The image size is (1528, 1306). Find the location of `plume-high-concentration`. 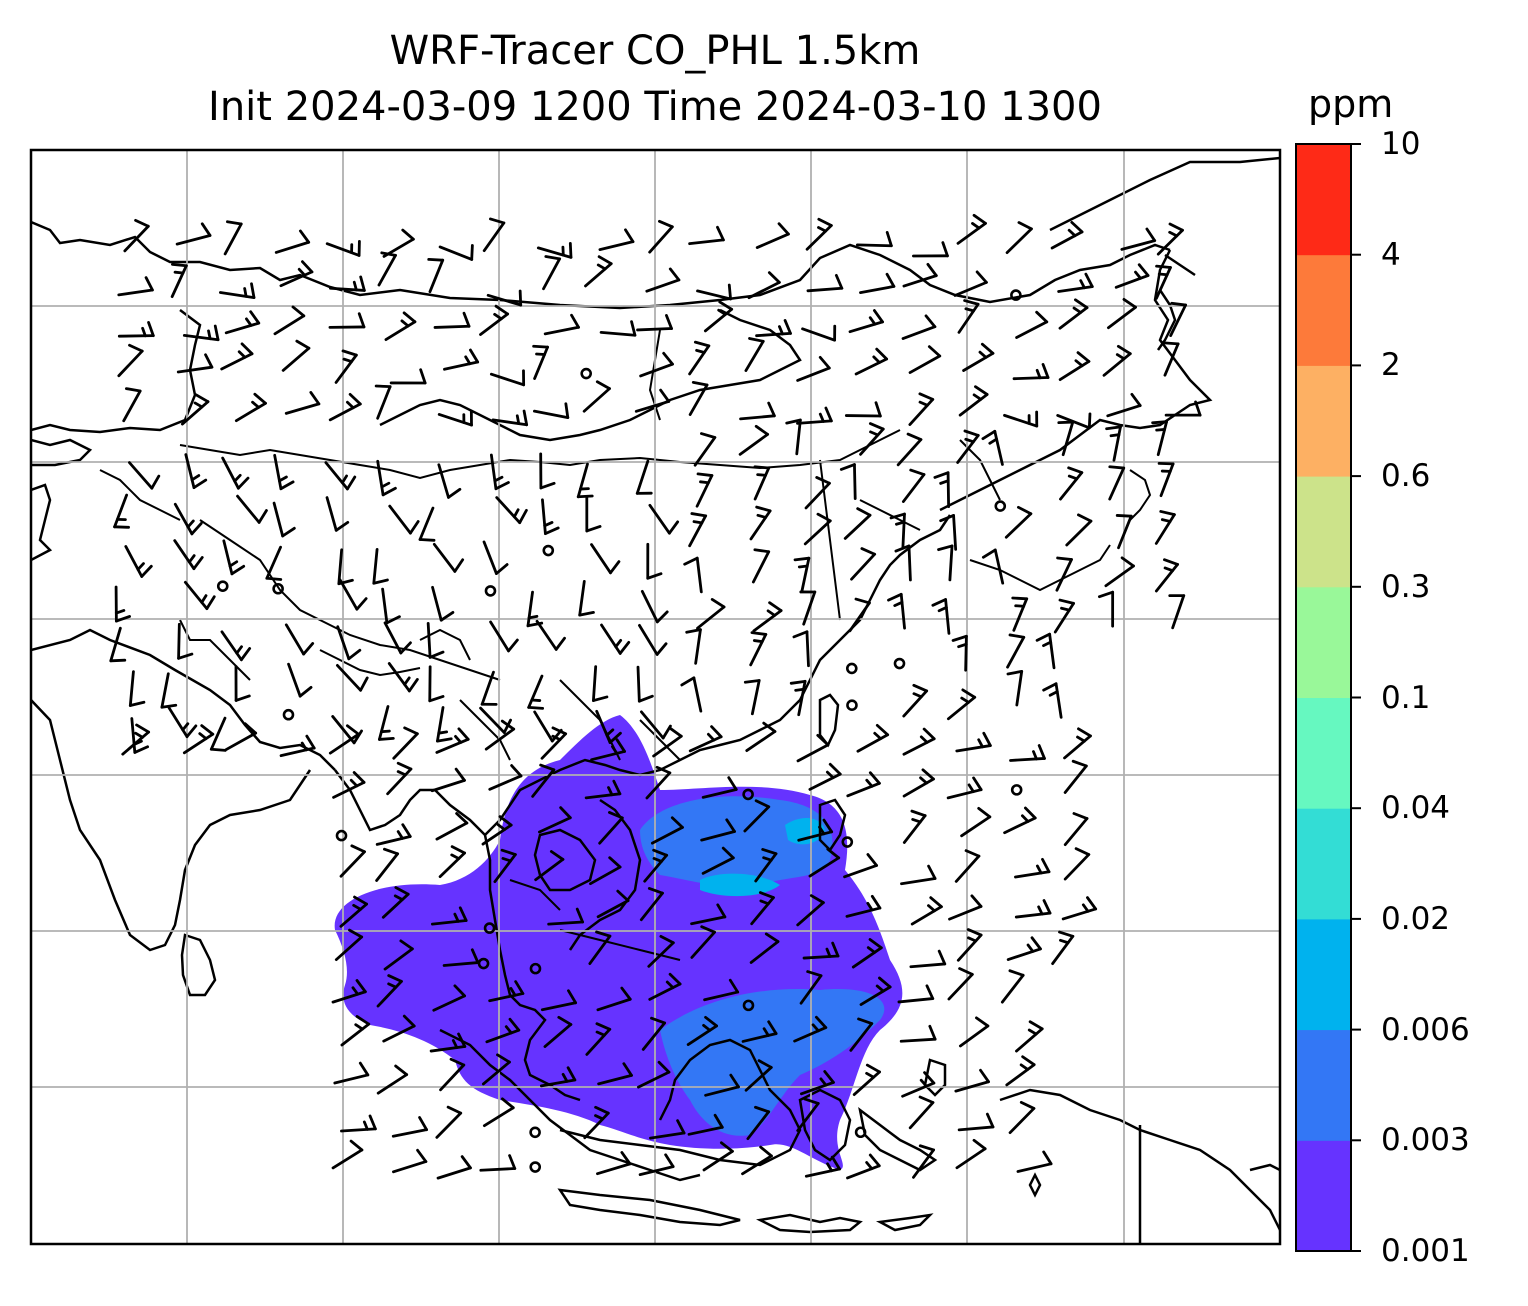

plume-high-concentration is located at coordinates (805, 831).